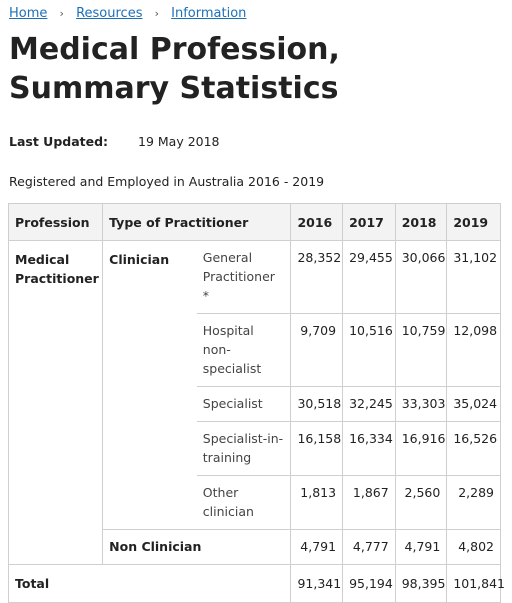 The image size is (512, 603). I want to click on value-cell: 2,289, so click(473, 502).